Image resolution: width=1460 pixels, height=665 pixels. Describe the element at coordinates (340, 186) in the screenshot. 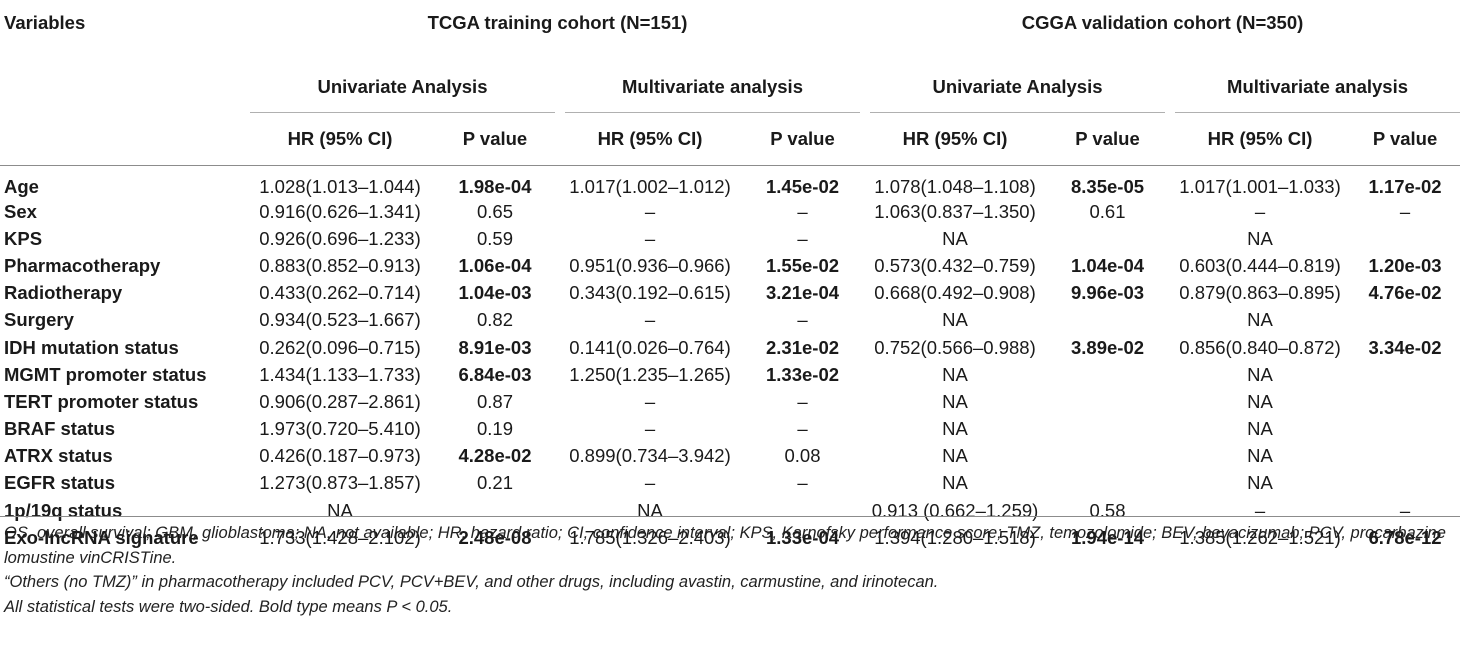

I see `hr-cell: 1.028(1.013–1.044)` at that location.